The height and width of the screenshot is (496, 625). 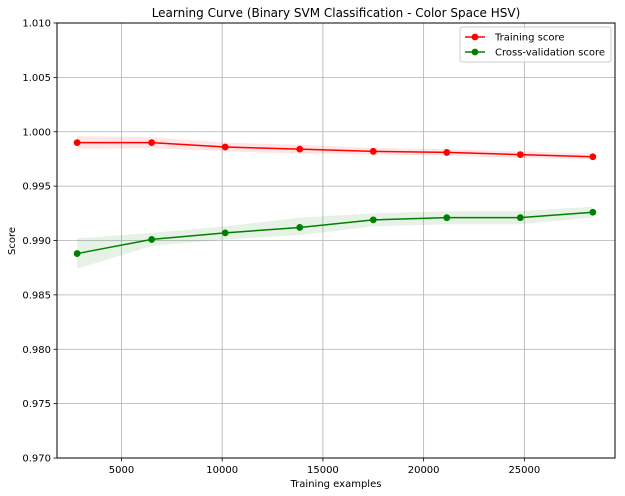 What do you see at coordinates (36, 187) in the screenshot?
I see `y-tick-label: 0.995` at bounding box center [36, 187].